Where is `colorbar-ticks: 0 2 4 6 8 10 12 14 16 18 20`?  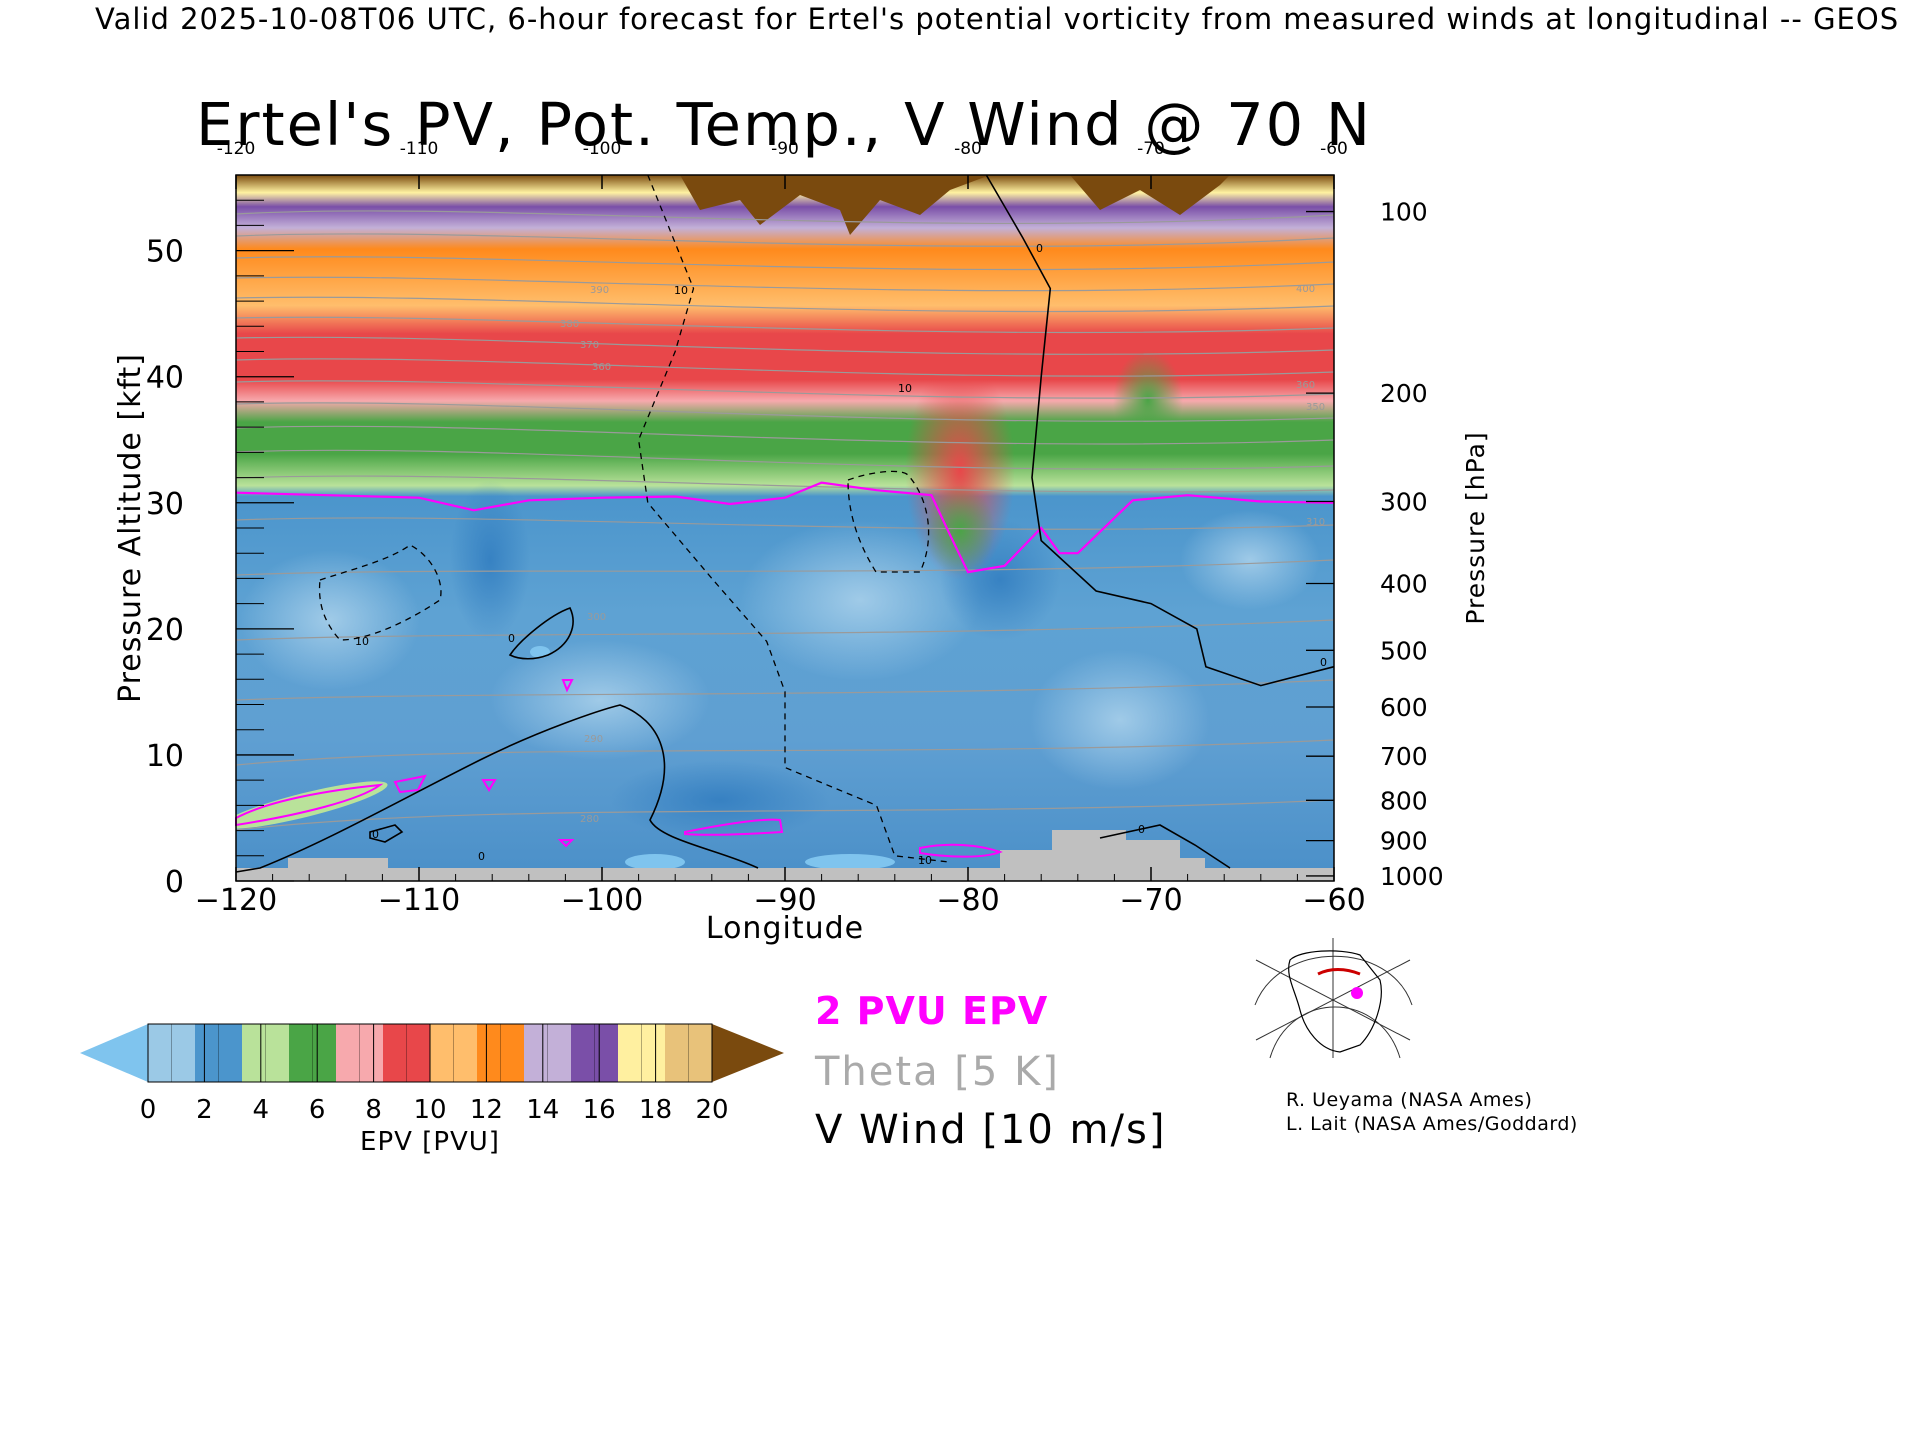
colorbar-ticks: 0 2 4 6 8 10 12 14 16 18 20 is located at coordinates (434, 1110).